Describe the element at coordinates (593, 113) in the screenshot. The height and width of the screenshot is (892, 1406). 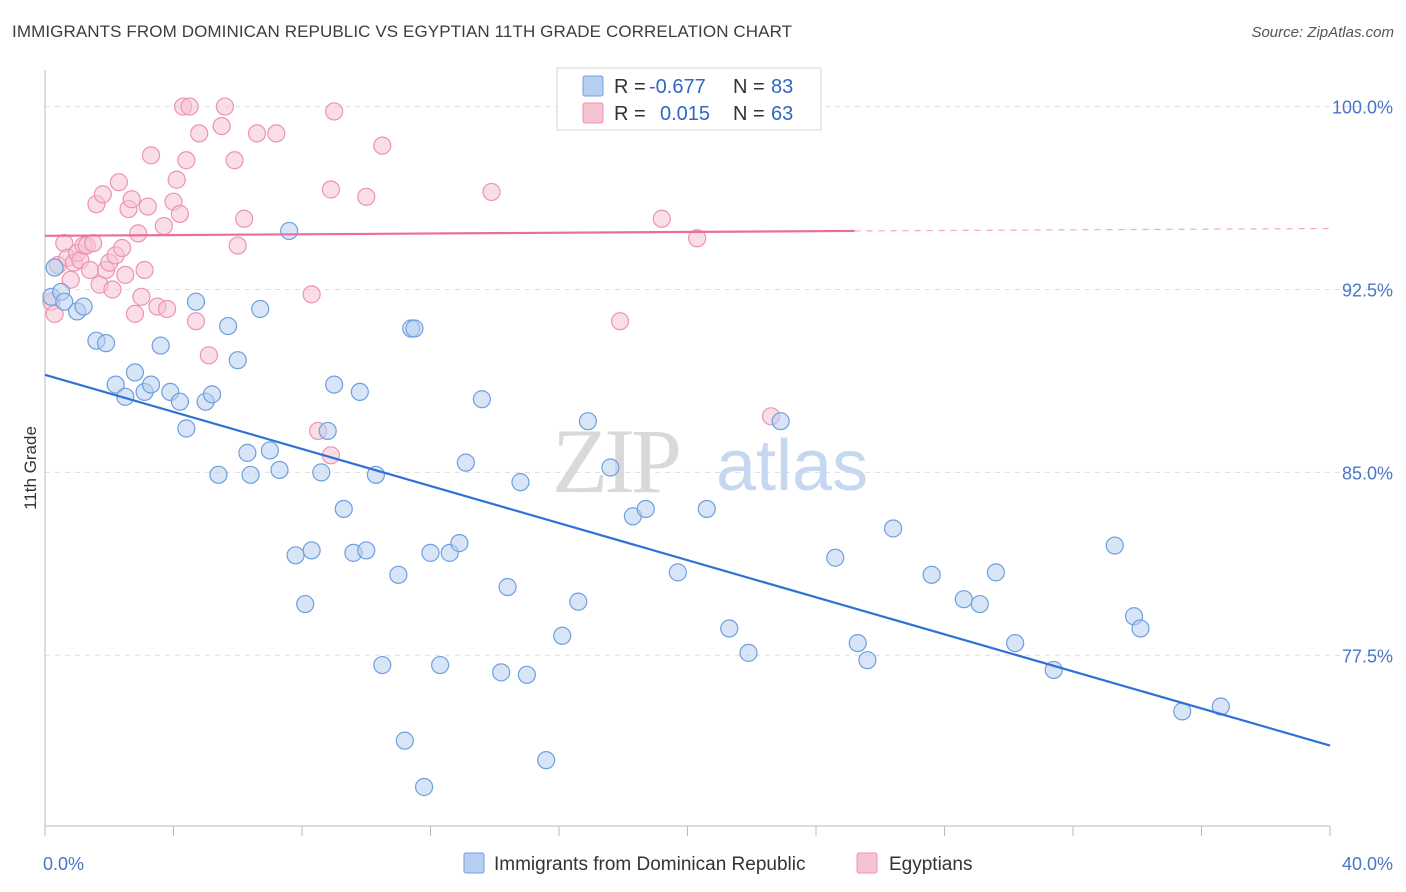
I see `legend-swatch-pink` at that location.